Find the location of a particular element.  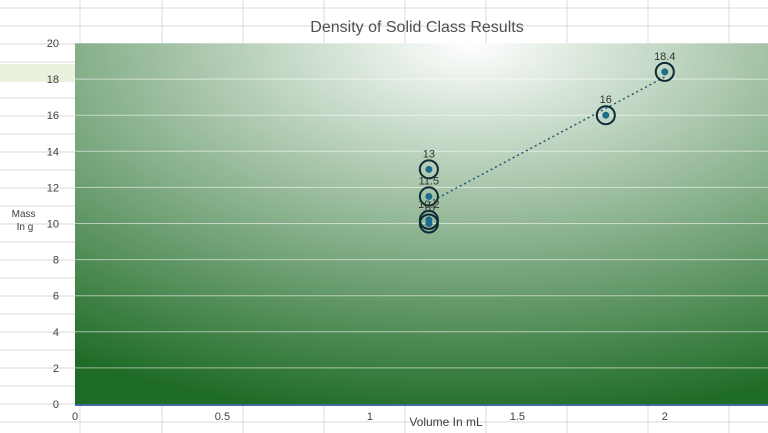

chart-title: Density of Solid Class Results is located at coordinates (416, 27).